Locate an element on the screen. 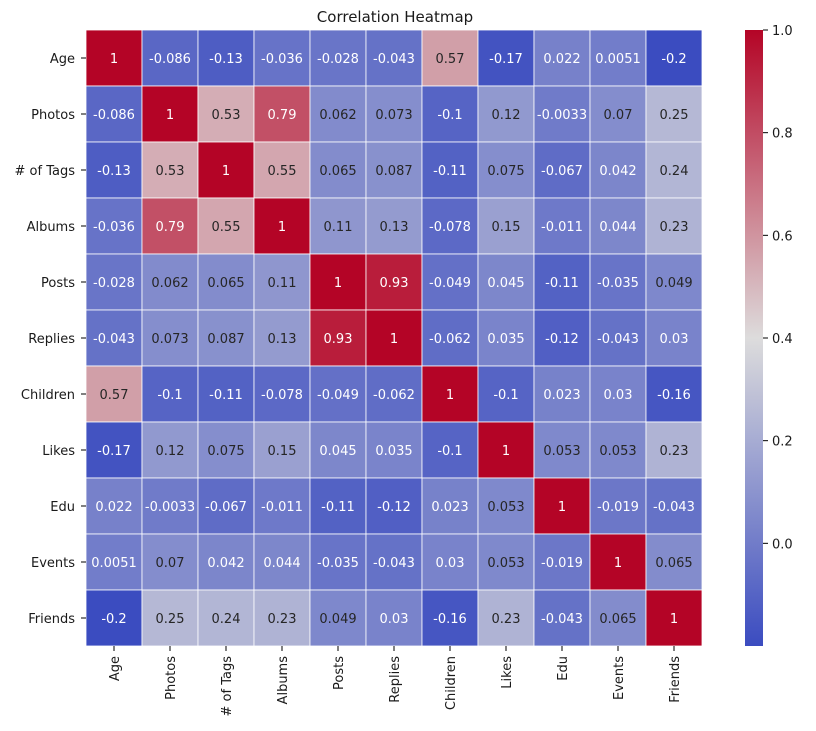  colorbar-tick-label: 0.6 is located at coordinates (782, 236).